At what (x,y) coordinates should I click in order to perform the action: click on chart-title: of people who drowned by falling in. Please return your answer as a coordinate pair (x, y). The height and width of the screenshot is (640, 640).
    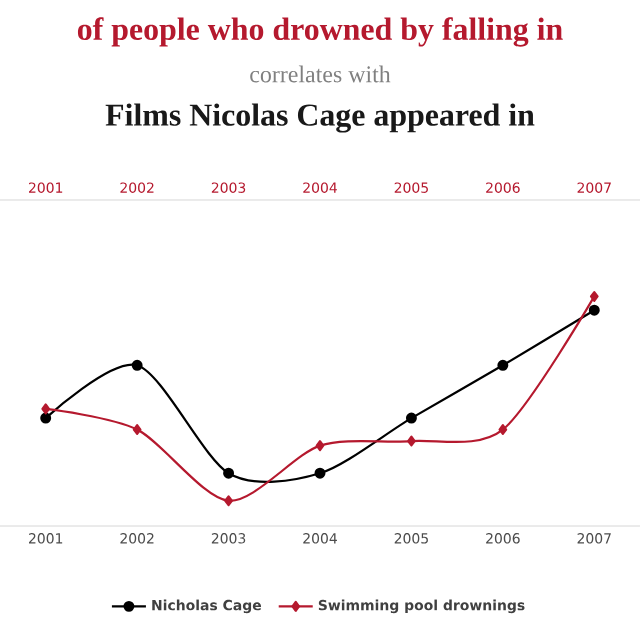
    Looking at the image, I should click on (320, 32).